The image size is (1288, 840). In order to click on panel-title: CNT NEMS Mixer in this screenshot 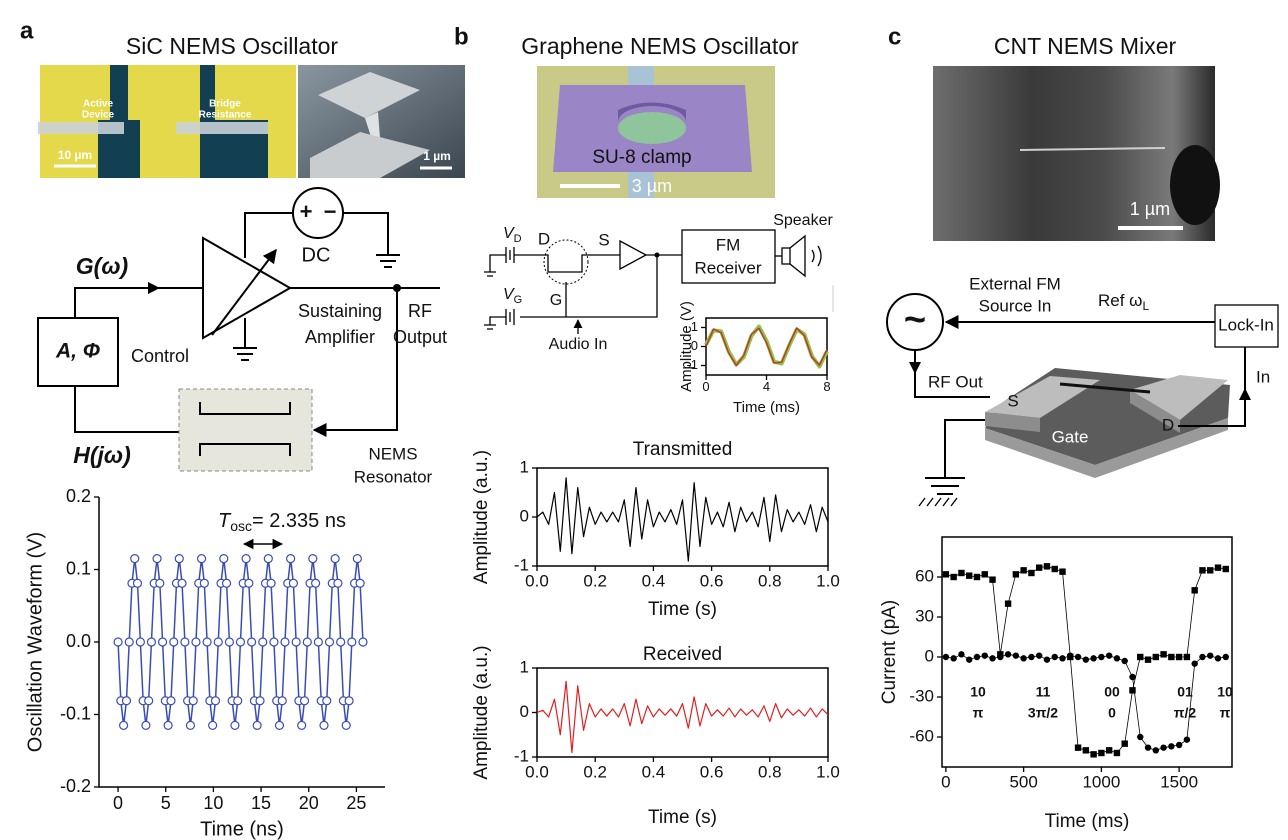, I will do `click(1085, 46)`.